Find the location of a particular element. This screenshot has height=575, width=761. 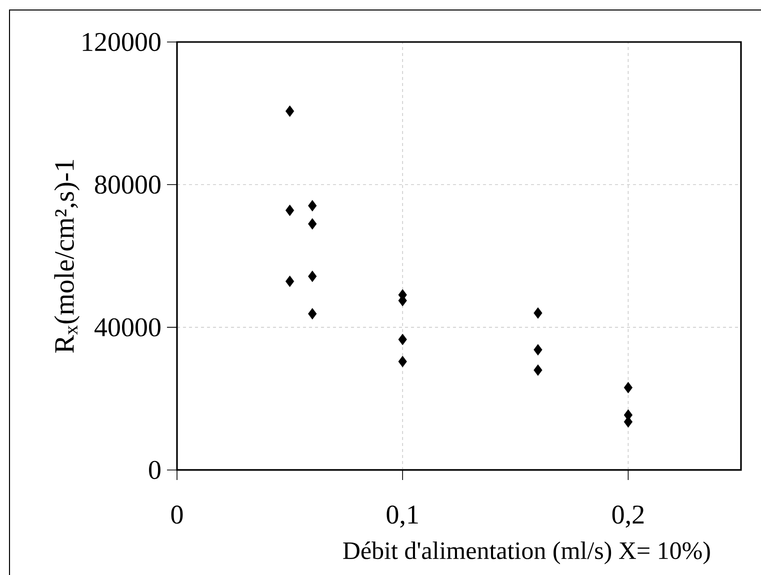

y-tick-label: 80000 is located at coordinates (127, 185).